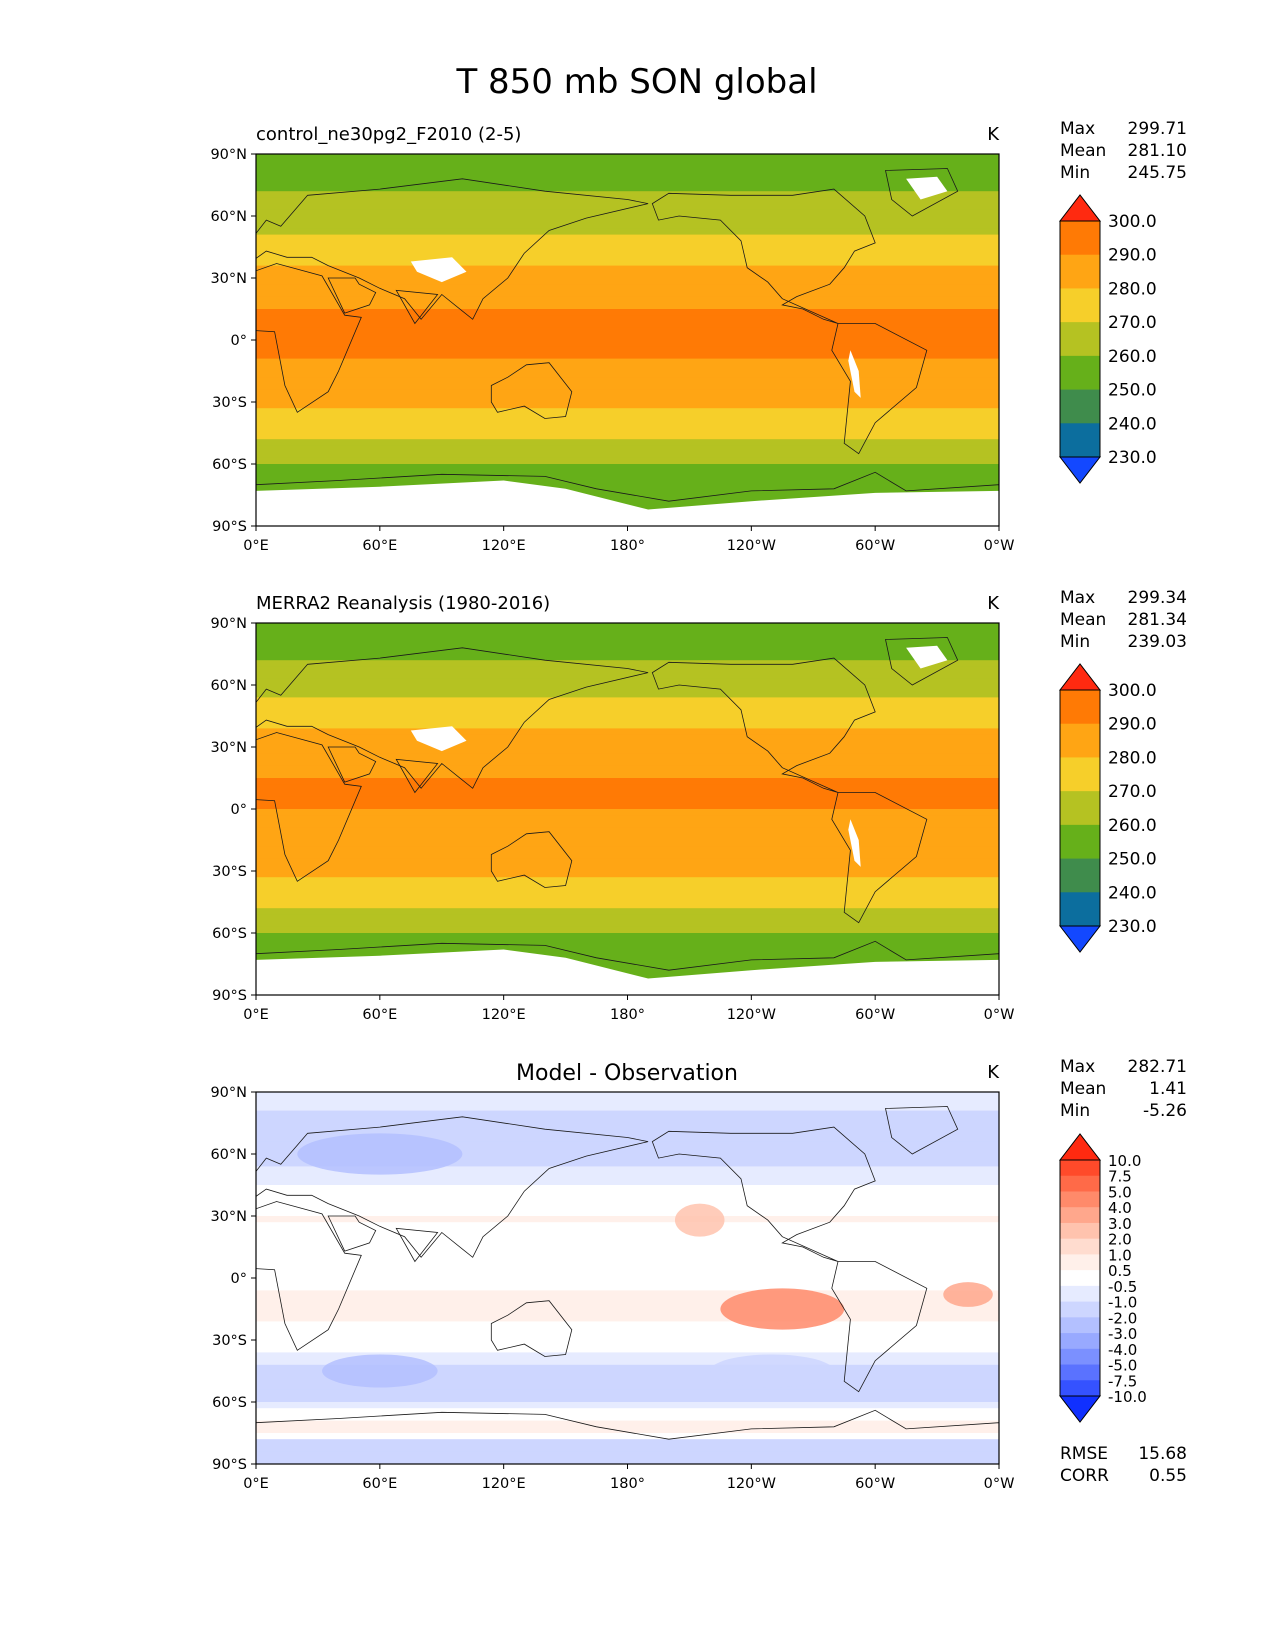 The width and height of the screenshot is (1275, 1650). Describe the element at coordinates (1157, 151) in the screenshot. I see `panel-1-mean-value: 281.10` at that location.